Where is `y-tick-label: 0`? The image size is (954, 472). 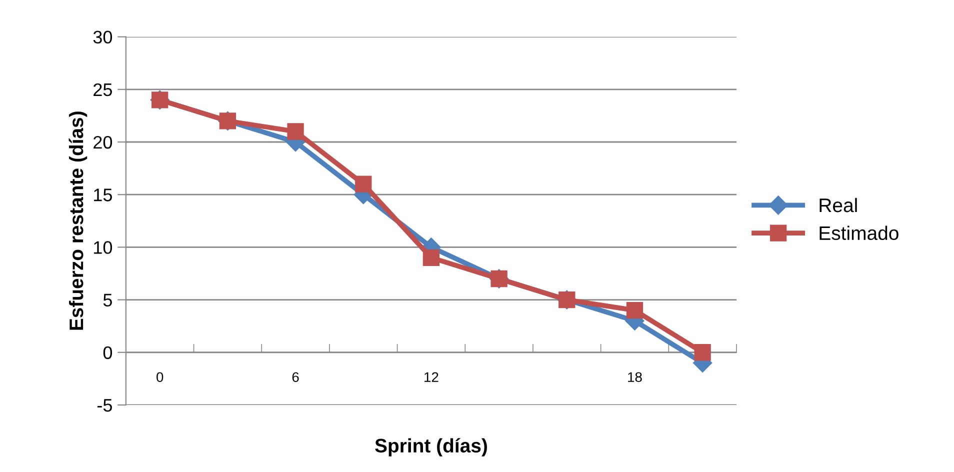 y-tick-label: 0 is located at coordinates (107, 353).